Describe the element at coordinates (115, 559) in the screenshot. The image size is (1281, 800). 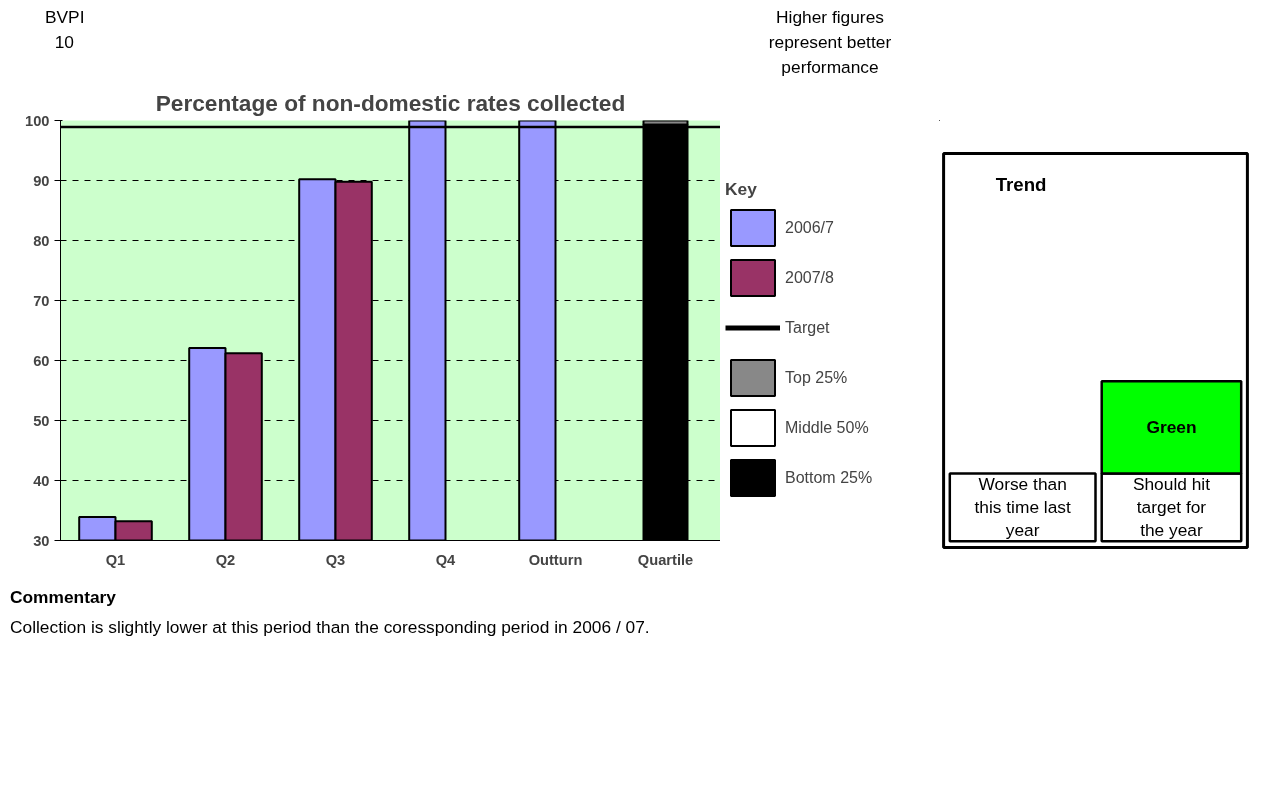
I see `x-tick-label: Q1` at that location.